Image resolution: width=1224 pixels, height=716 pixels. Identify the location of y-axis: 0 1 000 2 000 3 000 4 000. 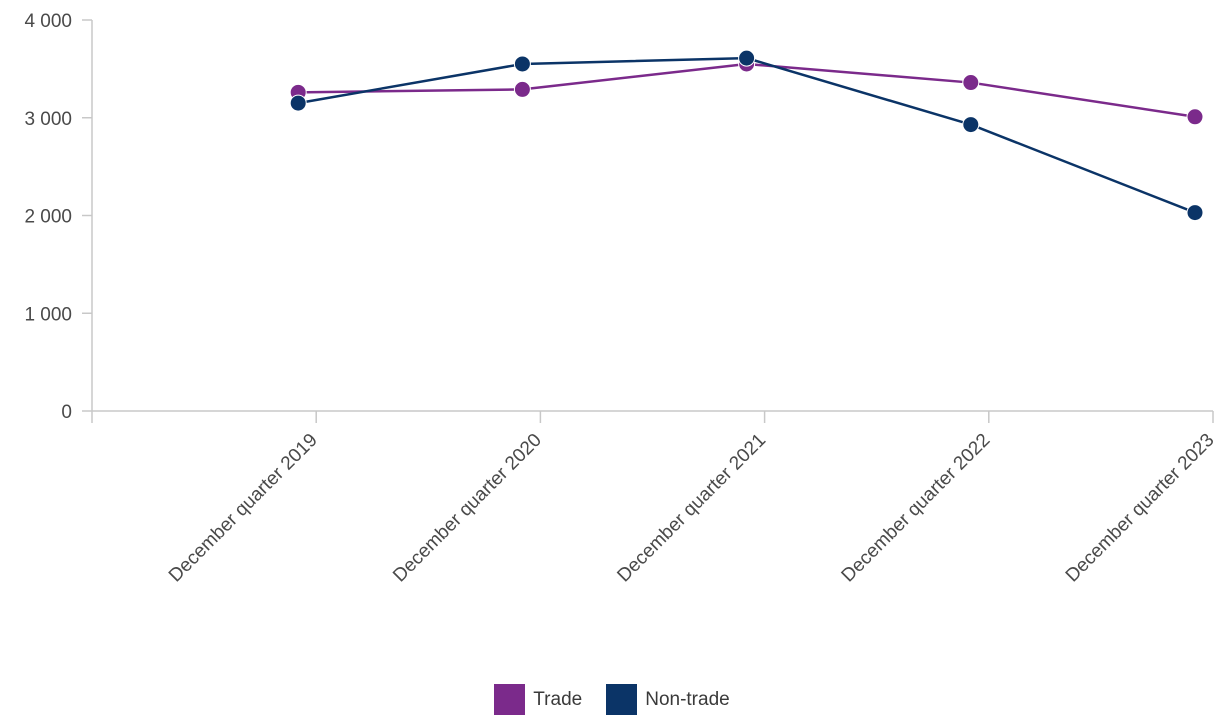
(58, 217).